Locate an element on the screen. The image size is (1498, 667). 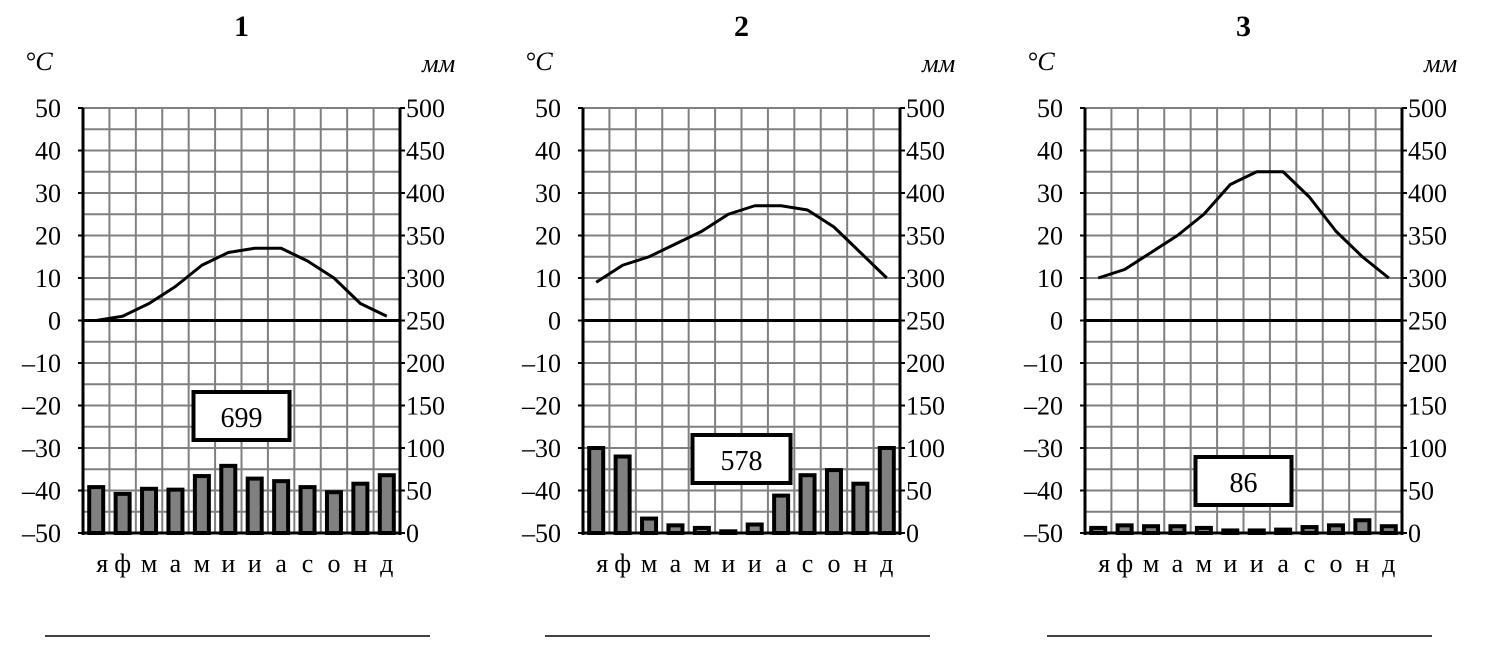
temperature-line is located at coordinates (241, 284).